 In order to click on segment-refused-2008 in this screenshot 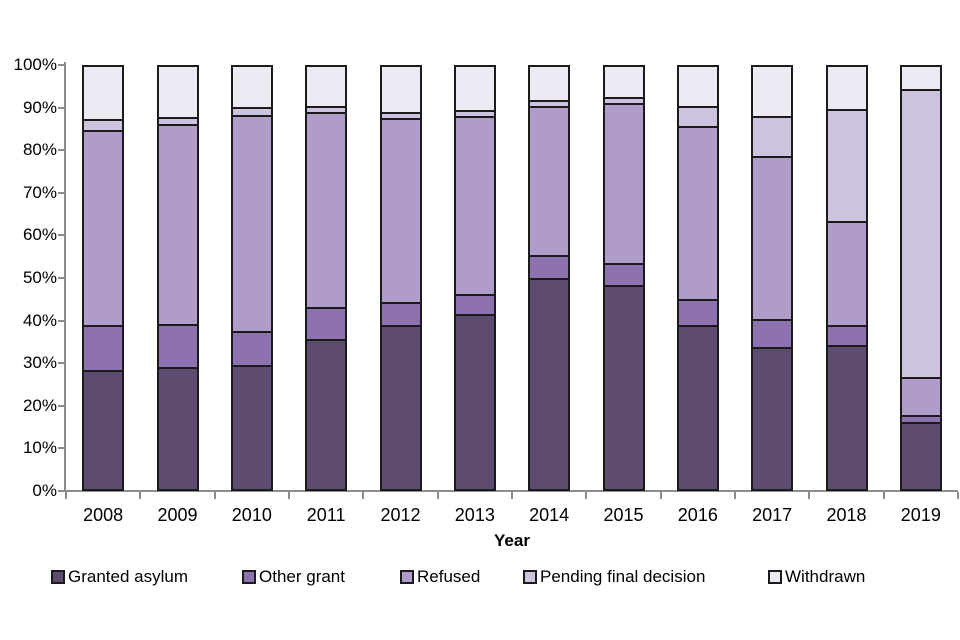, I will do `click(103, 228)`.